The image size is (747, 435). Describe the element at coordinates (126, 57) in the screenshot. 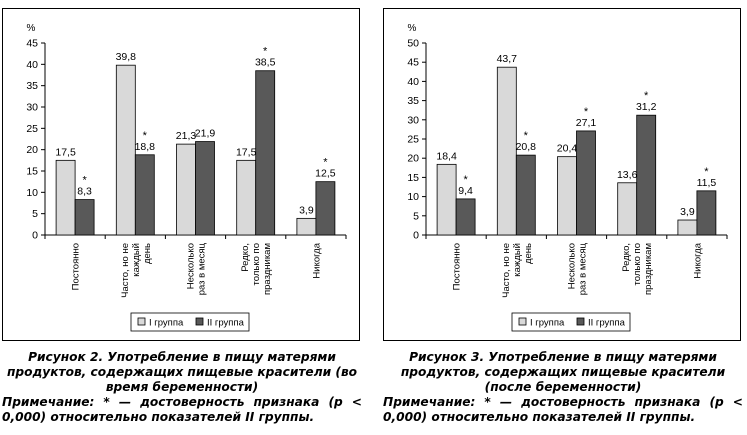

I see `c1-data-label: 39,8` at that location.